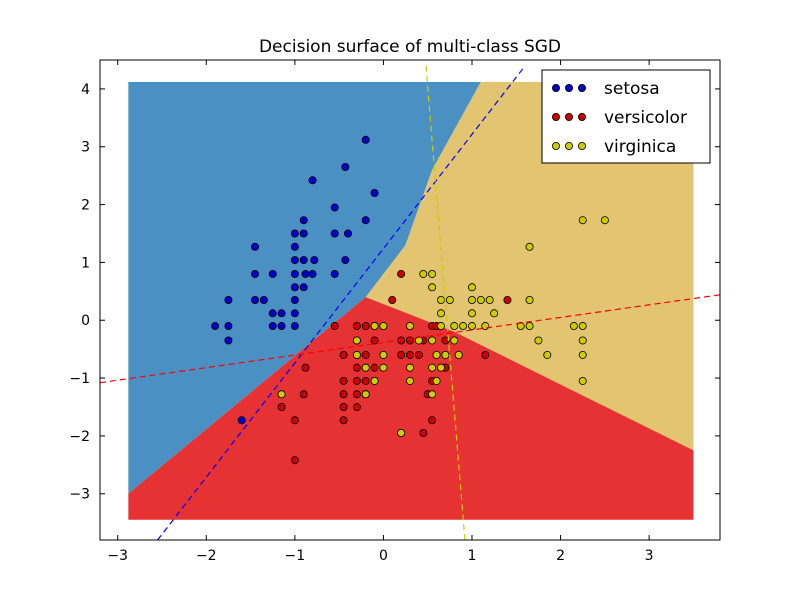 The height and width of the screenshot is (600, 800). I want to click on x-tick-label: 1, so click(472, 556).